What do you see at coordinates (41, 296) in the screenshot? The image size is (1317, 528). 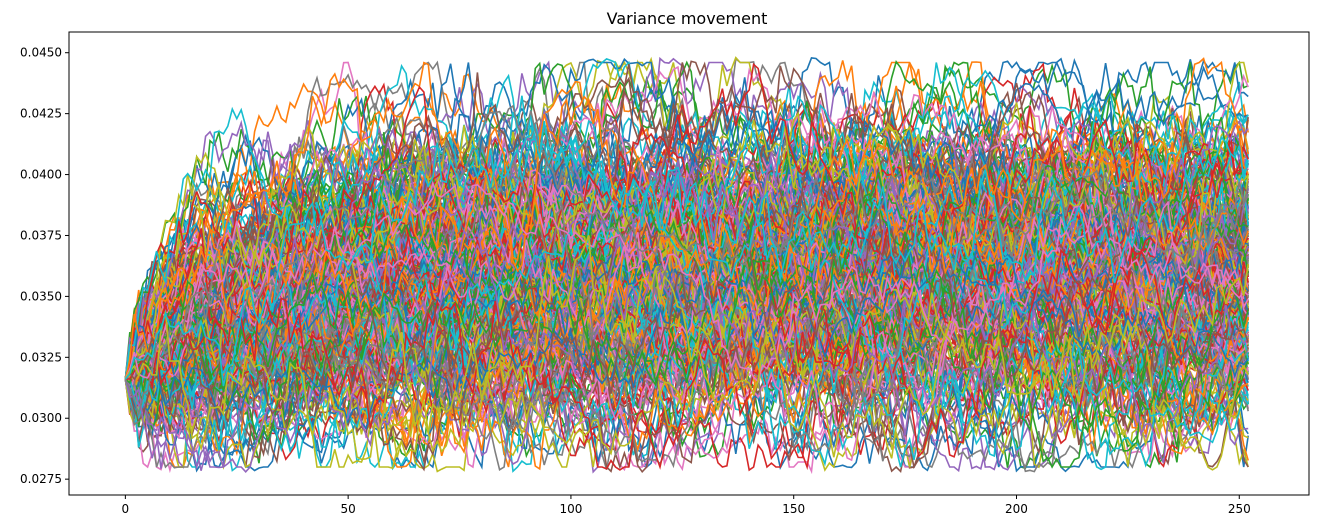 I see `y-tick-label: 0.0350` at bounding box center [41, 296].